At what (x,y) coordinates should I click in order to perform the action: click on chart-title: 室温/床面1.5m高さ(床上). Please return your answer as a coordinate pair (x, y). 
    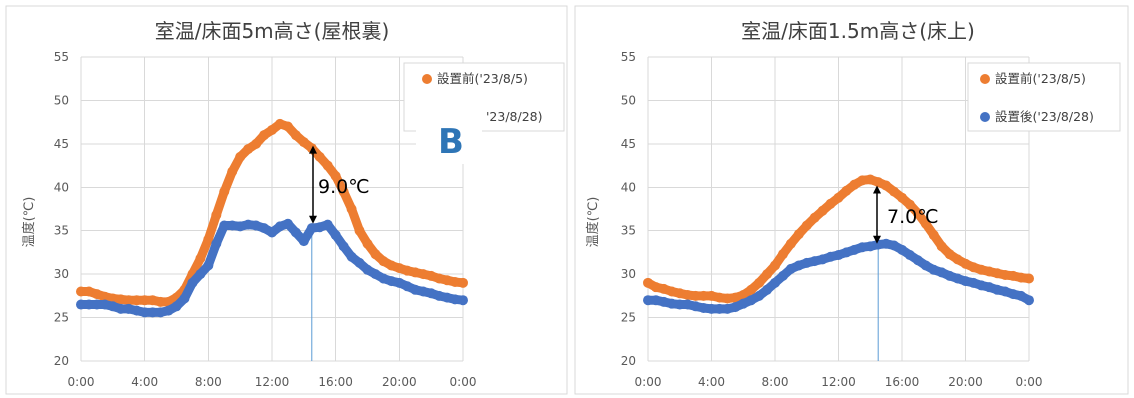
    Looking at the image, I should click on (858, 31).